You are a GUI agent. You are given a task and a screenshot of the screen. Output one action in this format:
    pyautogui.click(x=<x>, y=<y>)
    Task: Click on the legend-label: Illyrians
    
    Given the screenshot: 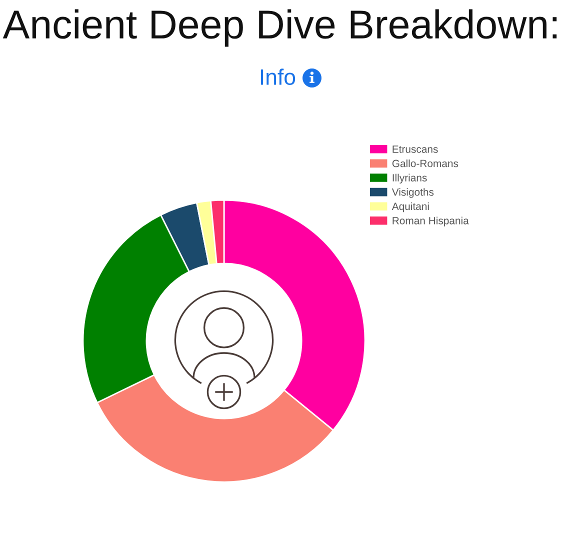 What is the action you would take?
    pyautogui.click(x=409, y=179)
    